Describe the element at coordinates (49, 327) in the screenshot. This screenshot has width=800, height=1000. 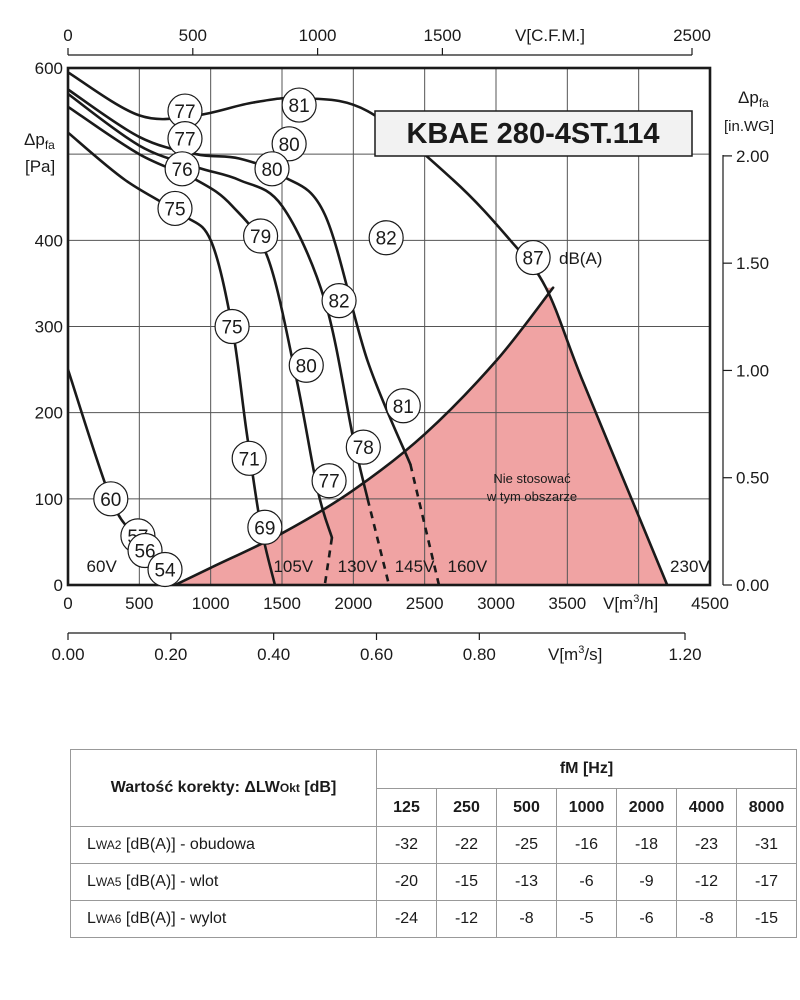
I see `left-axis-ticks: 0 100 200 300 400 600` at that location.